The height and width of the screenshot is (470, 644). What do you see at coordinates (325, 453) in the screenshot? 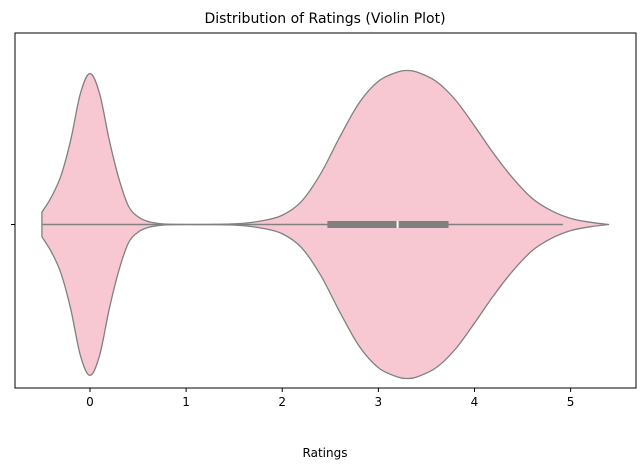
I see `x-axis-label: Ratings` at bounding box center [325, 453].